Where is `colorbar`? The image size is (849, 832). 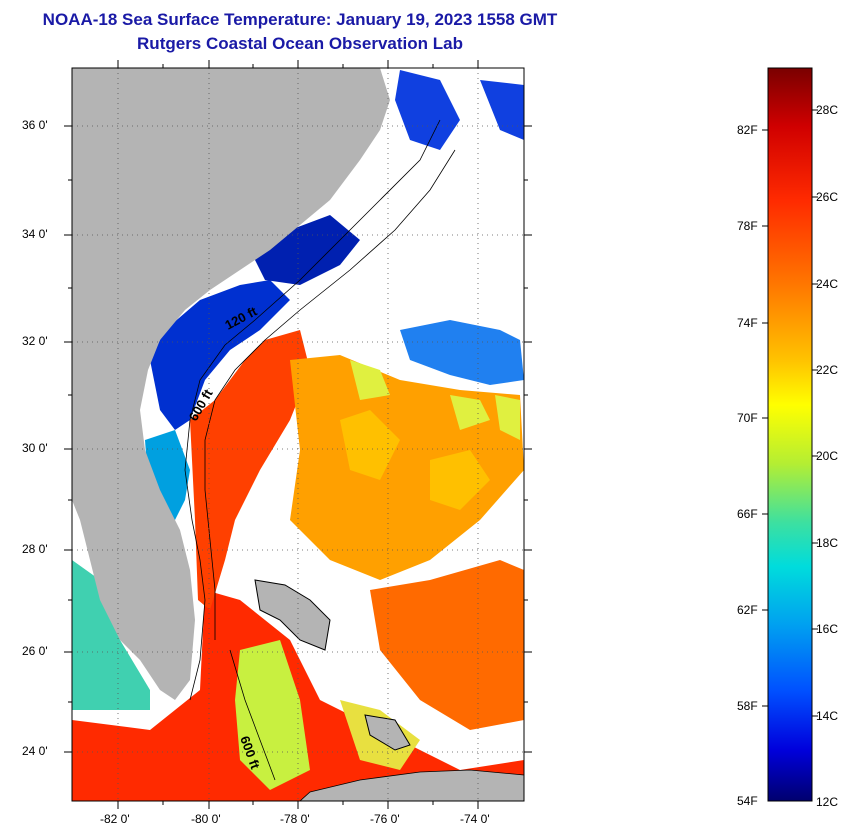 colorbar is located at coordinates (790, 434).